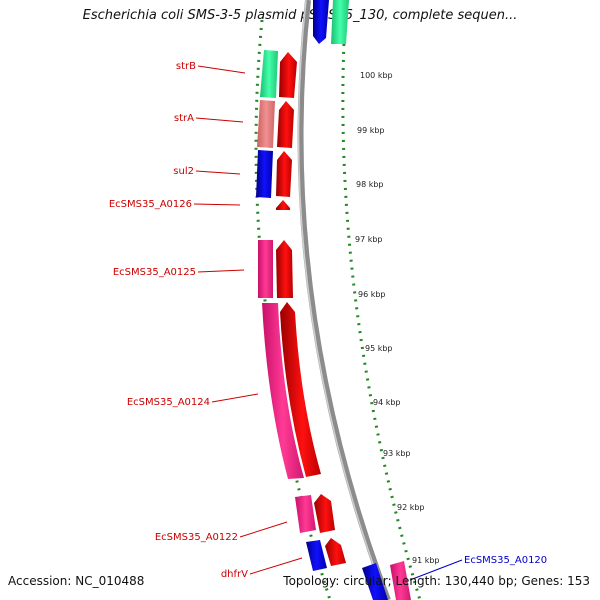 The image size is (600, 600). Describe the element at coordinates (217, 204) in the screenshot. I see `leader-A0126` at that location.